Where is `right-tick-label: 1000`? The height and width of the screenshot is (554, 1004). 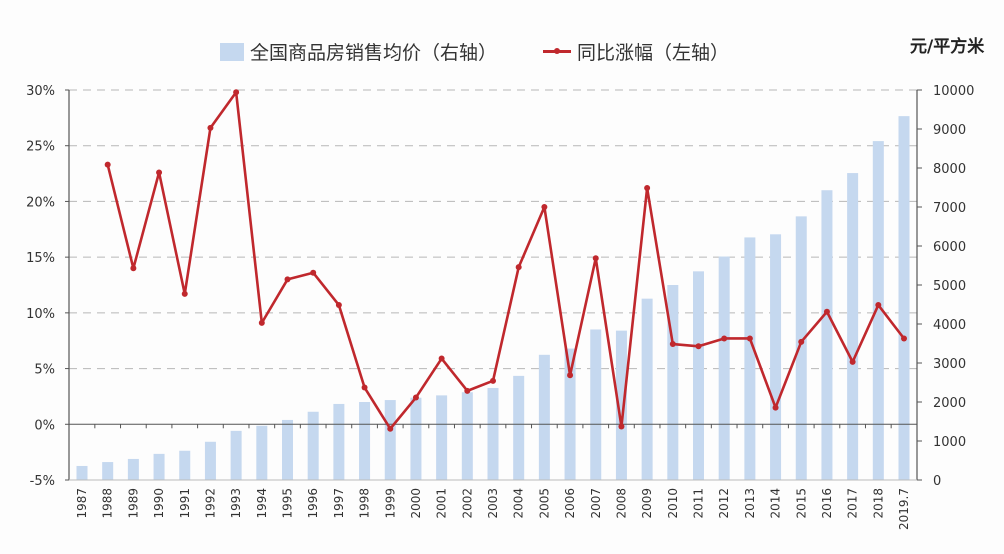
right-tick-label: 1000 is located at coordinates (949, 442).